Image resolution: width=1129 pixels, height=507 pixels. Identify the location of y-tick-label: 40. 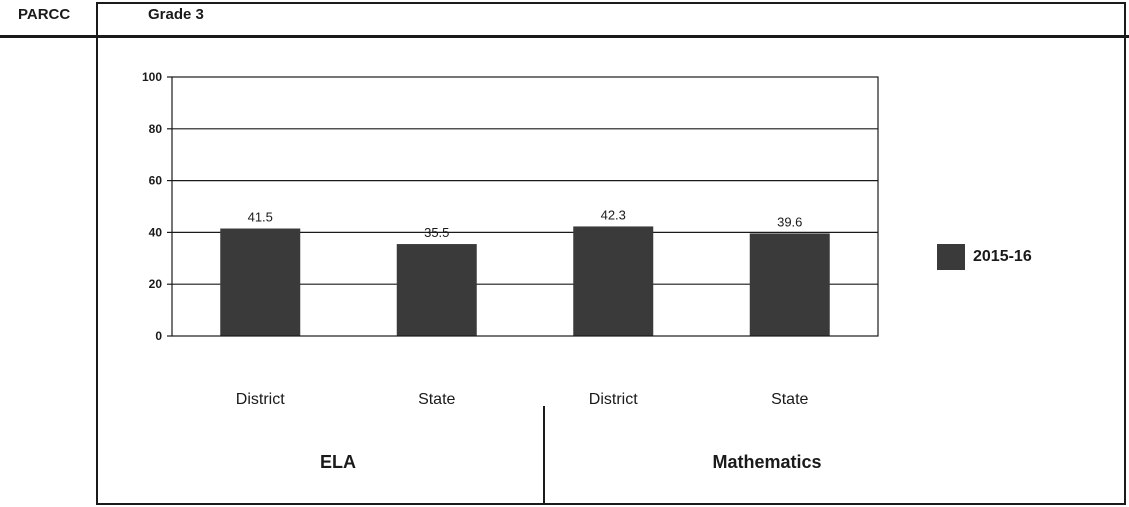
(156, 232).